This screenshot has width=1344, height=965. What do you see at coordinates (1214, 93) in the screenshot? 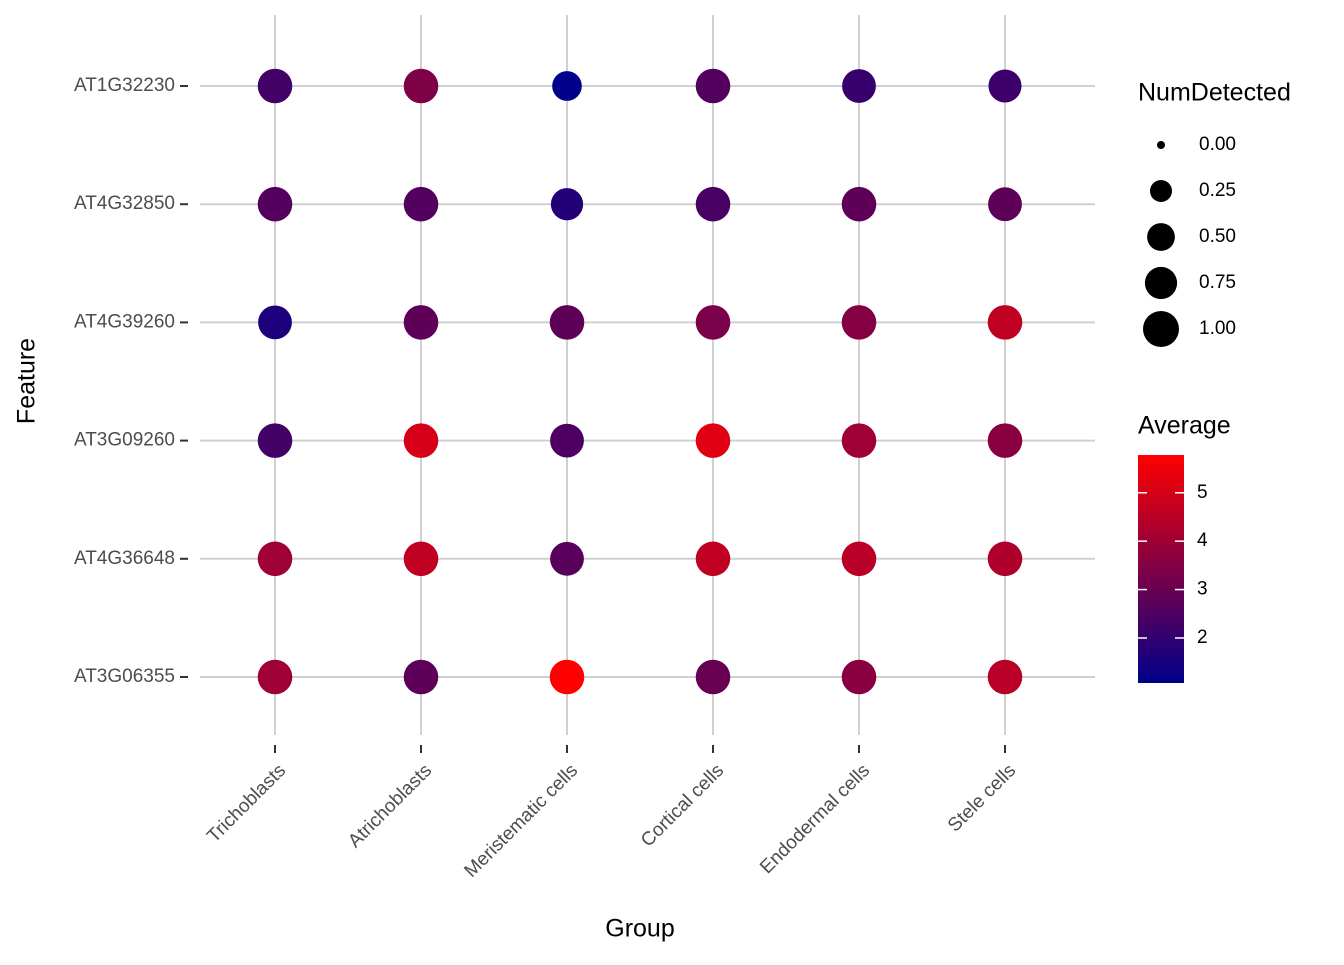
I see `size-legend-title: NumDetected` at bounding box center [1214, 93].